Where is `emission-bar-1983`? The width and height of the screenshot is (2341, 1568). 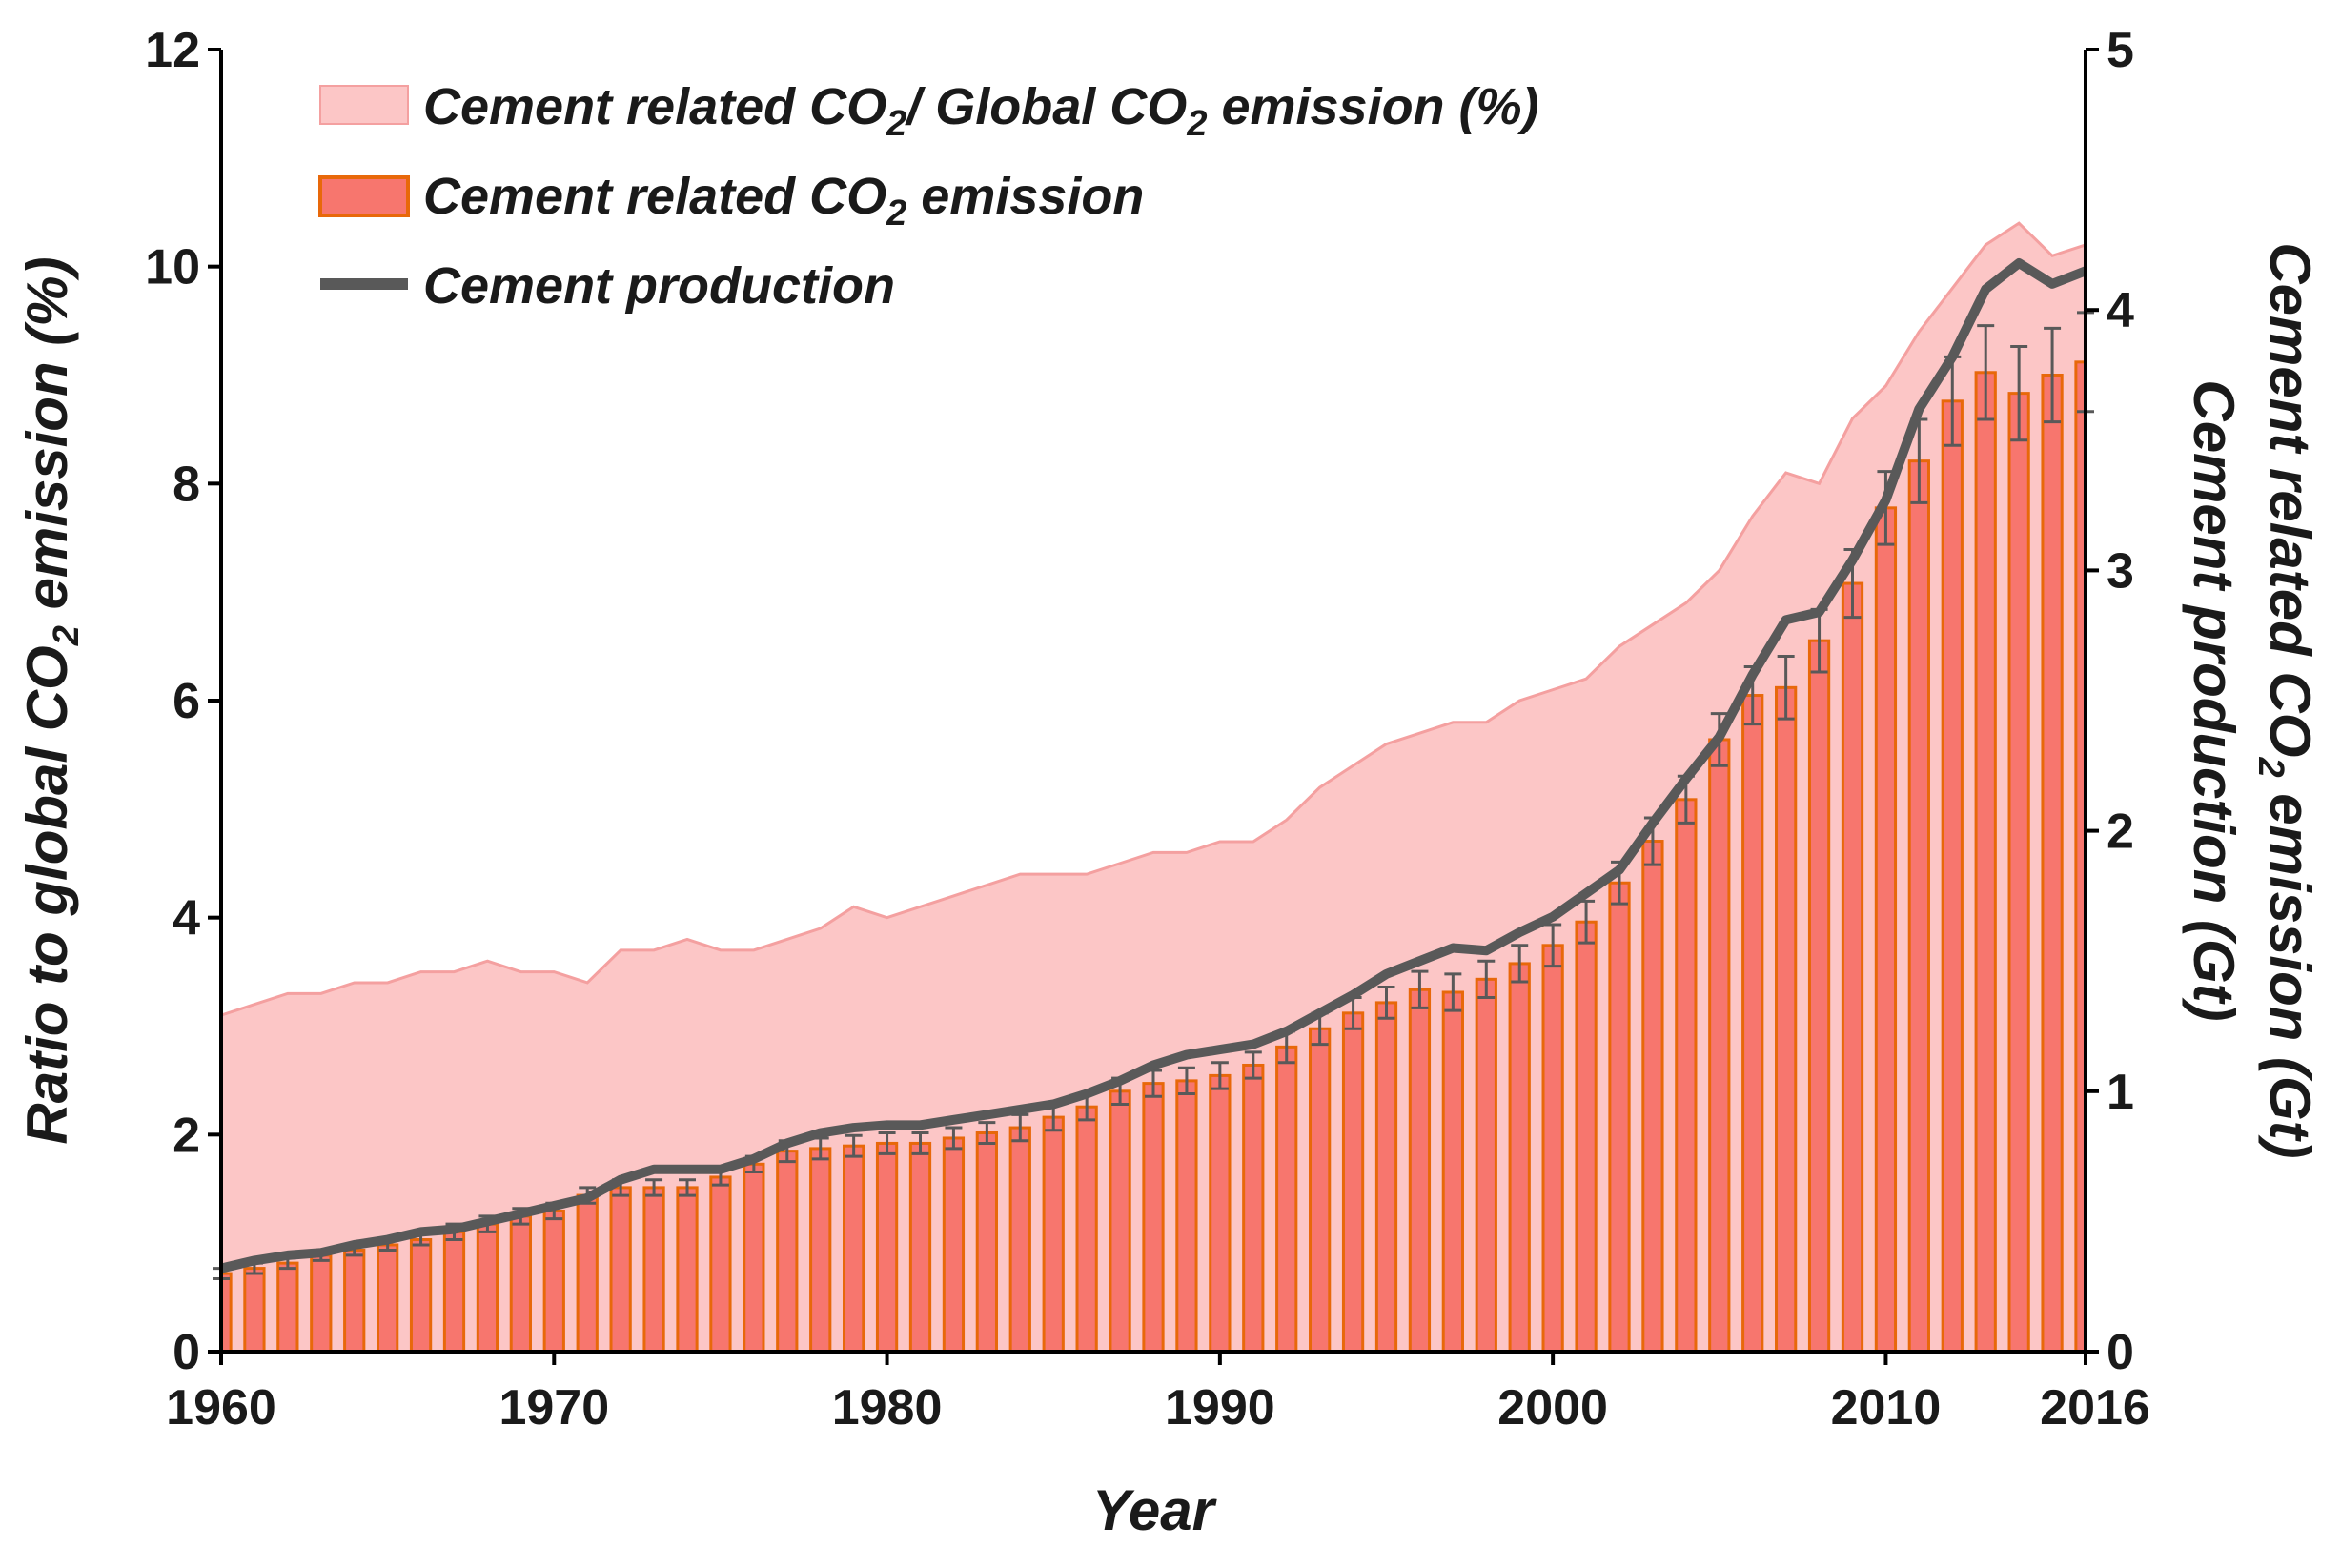 emission-bar-1983 is located at coordinates (986, 1242).